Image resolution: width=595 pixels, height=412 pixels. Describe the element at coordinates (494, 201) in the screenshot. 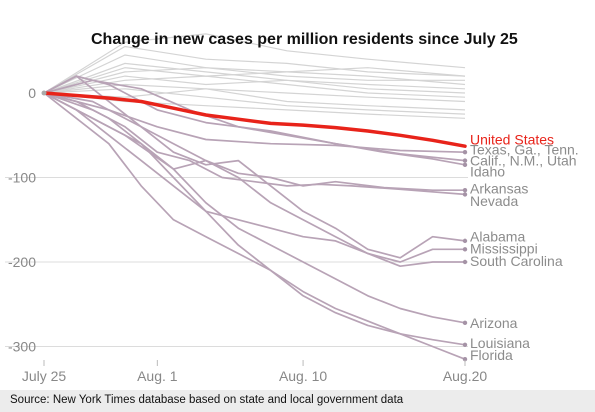

I see `series-label: Nevada` at that location.